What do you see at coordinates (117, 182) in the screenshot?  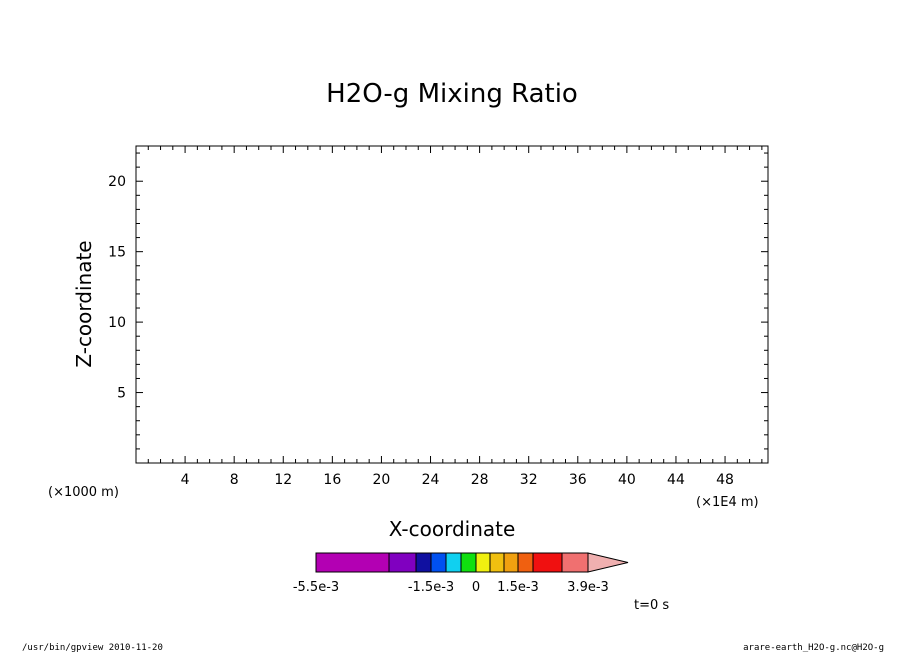 I see `y-tick-label: 20` at bounding box center [117, 182].